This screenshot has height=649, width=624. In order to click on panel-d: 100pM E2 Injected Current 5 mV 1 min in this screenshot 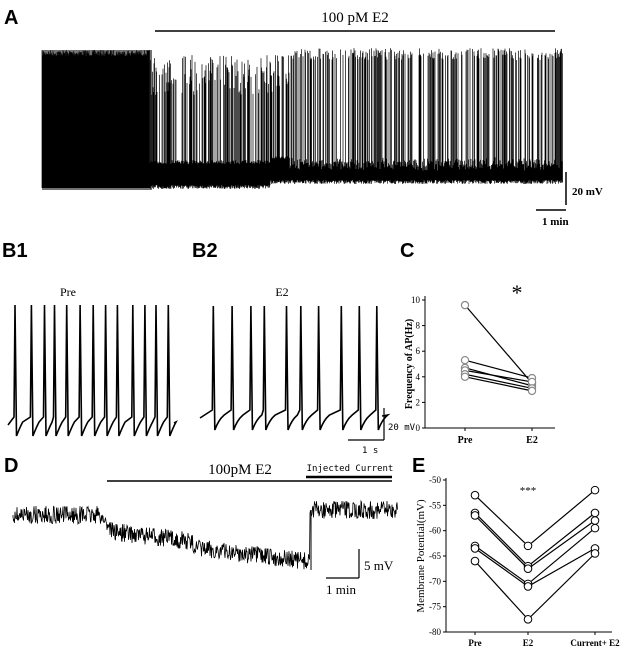, I will do `click(205, 529)`.